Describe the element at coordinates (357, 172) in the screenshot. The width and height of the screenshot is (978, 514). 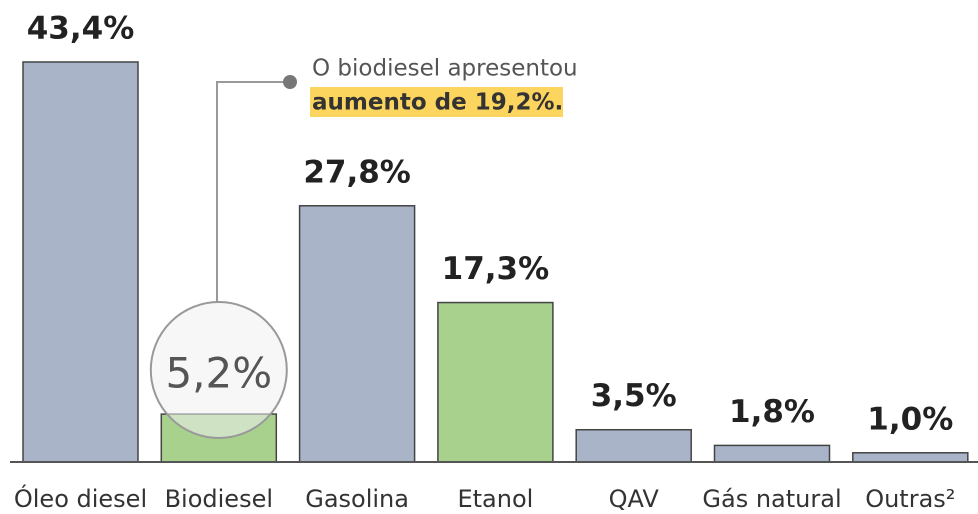
I see `value-label: 27,8%` at that location.